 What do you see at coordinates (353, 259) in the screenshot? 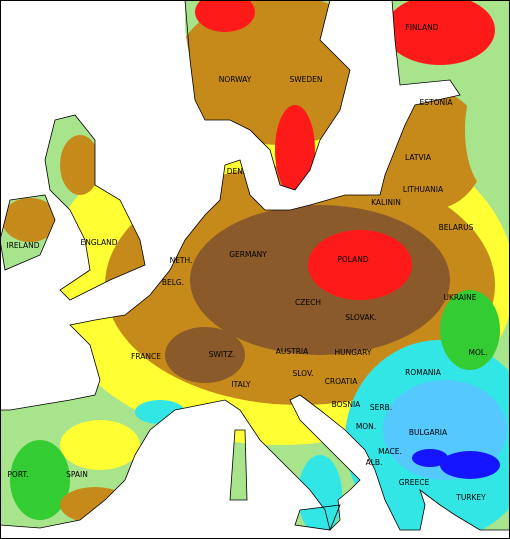
I see `country-label: POLAND` at bounding box center [353, 259].